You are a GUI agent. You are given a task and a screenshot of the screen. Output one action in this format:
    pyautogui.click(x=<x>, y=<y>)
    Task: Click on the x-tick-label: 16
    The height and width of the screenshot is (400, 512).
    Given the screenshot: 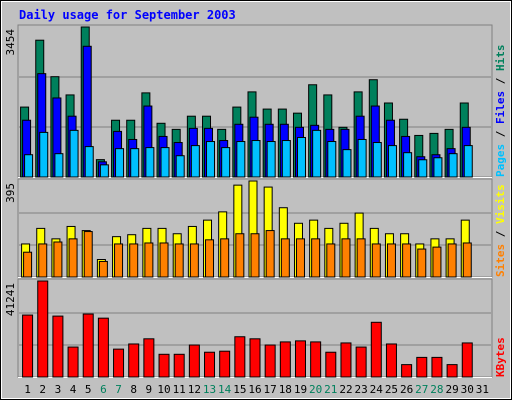 What is the action you would take?
    pyautogui.click(x=254, y=389)
    